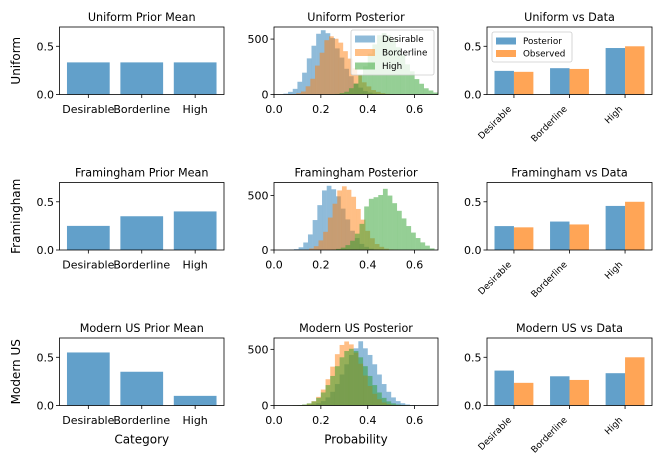  I want to click on x-tick-label: 0.0, so click(274, 420).